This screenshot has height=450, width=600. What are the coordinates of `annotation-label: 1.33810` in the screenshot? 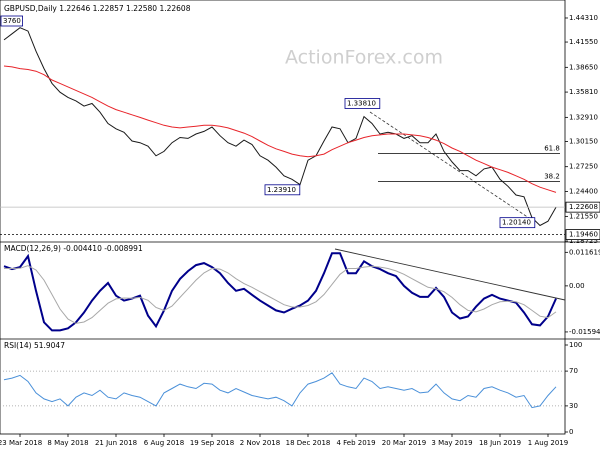 It's located at (361, 104).